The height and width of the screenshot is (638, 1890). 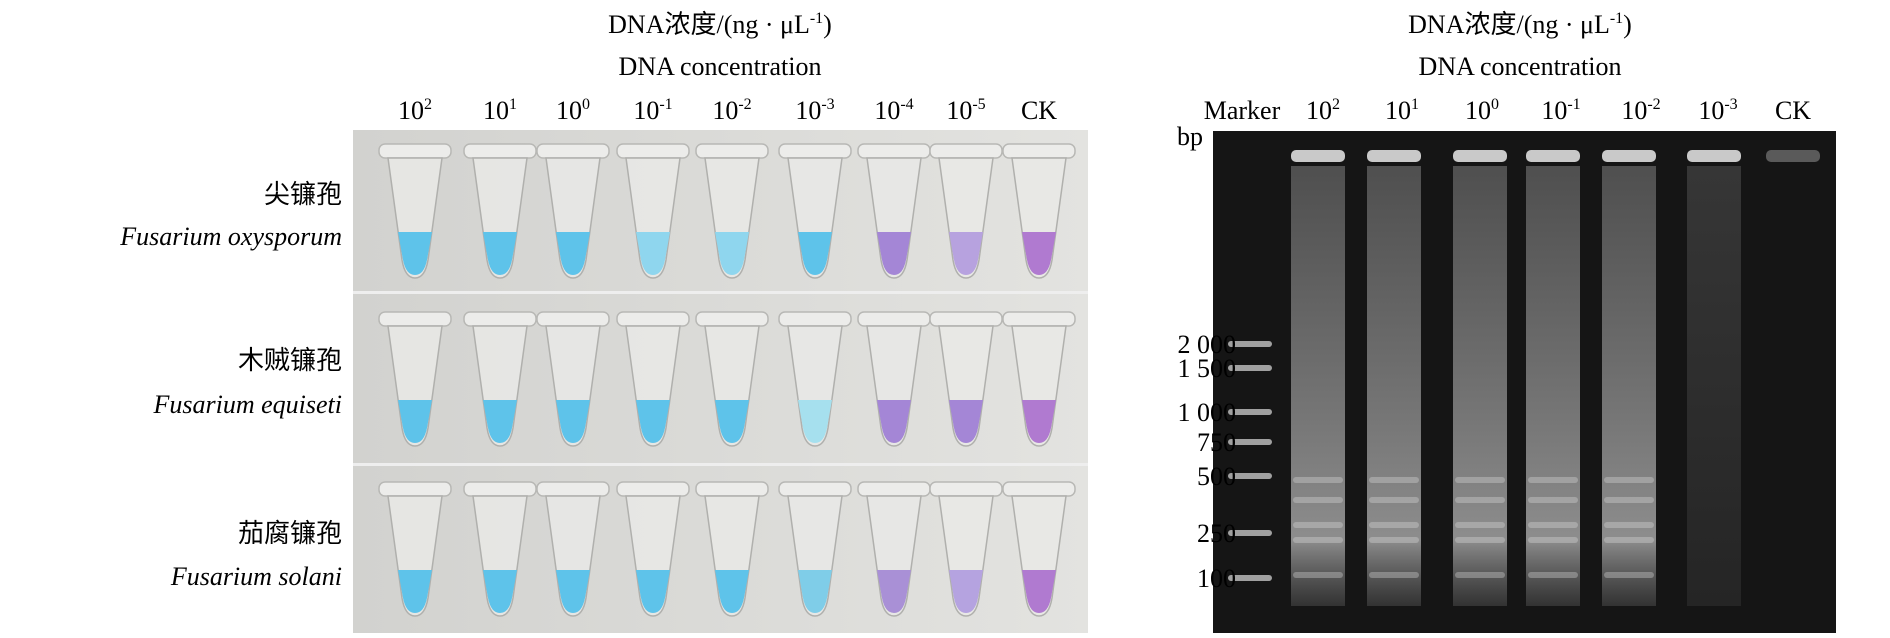 I want to click on lane-label: 10-2, so click(x=1640, y=110).